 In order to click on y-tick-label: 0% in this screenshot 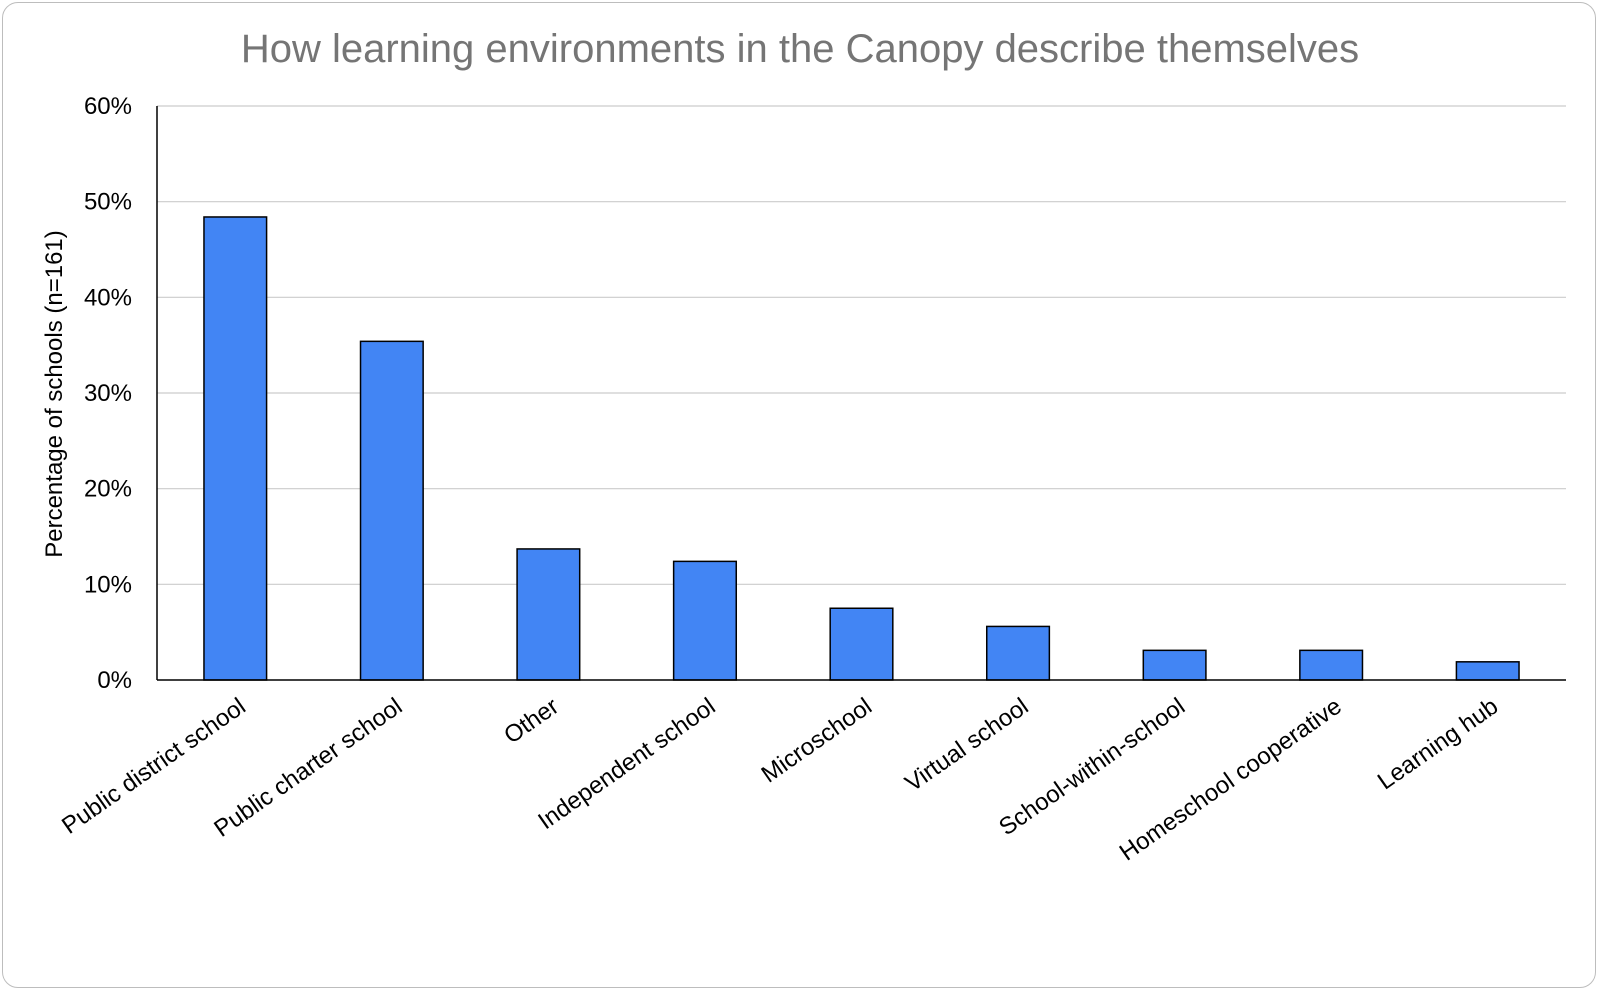, I will do `click(114, 680)`.